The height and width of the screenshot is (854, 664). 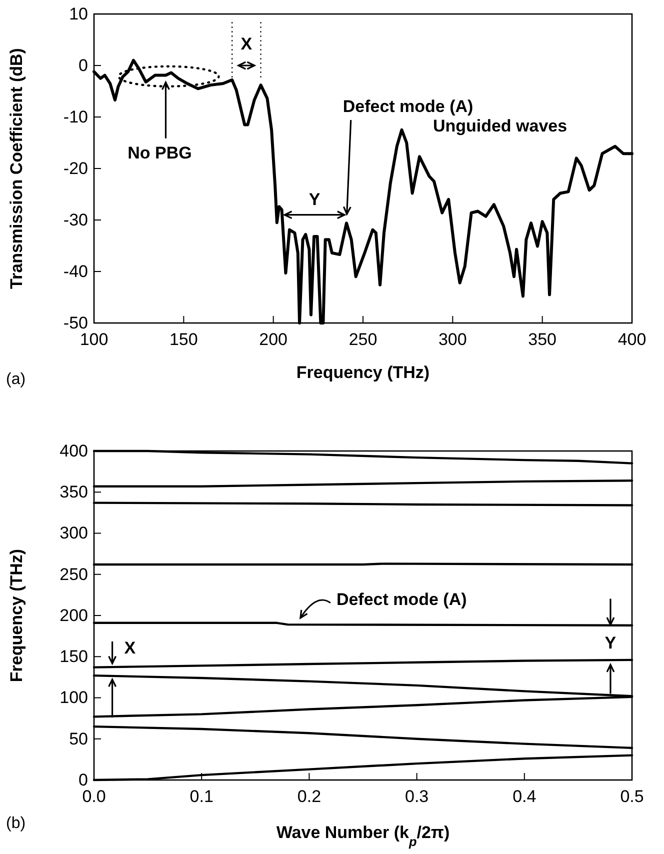 What do you see at coordinates (16, 615) in the screenshot?
I see `y-axis-title: Frequency (THz)` at bounding box center [16, 615].